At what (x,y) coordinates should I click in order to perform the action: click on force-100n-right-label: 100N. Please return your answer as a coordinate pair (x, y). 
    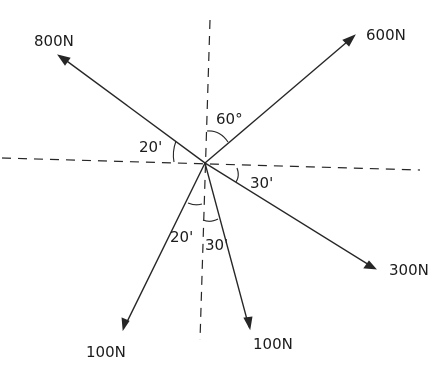
    Looking at the image, I should click on (273, 344).